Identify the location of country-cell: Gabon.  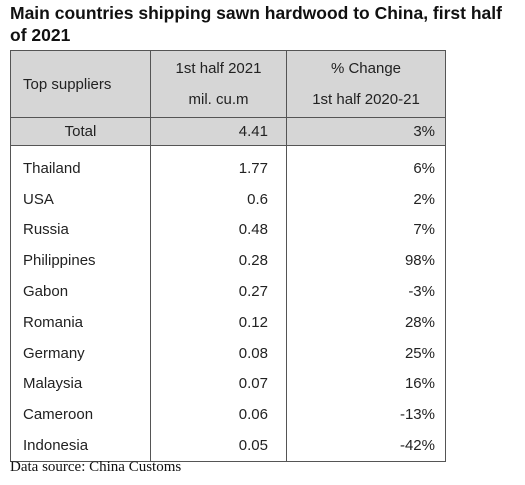
(80, 291).